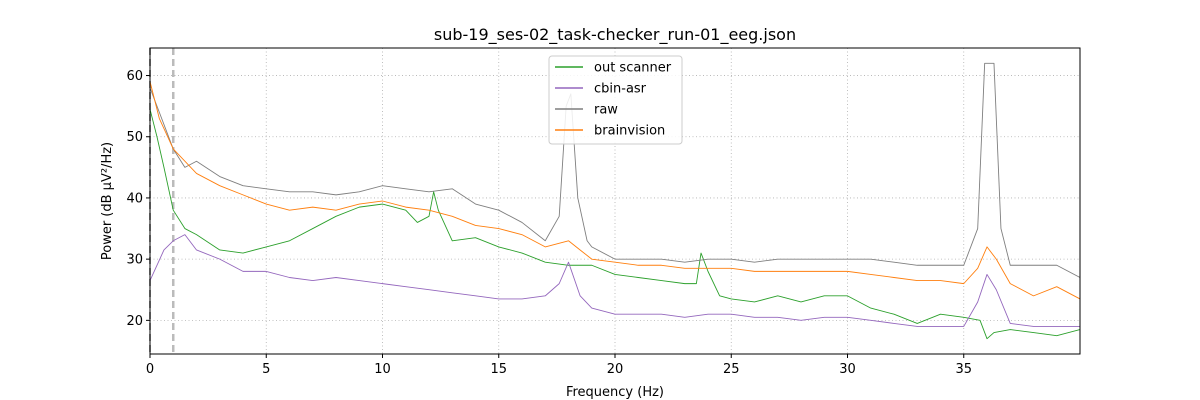  Describe the element at coordinates (963, 369) in the screenshot. I see `x-tick-label: 35` at that location.